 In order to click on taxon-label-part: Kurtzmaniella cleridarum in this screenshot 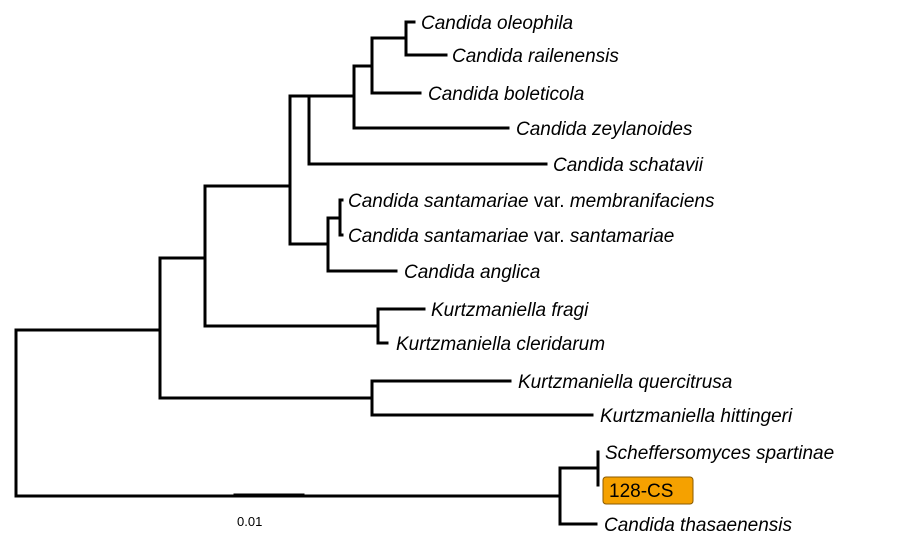, I will do `click(500, 344)`.